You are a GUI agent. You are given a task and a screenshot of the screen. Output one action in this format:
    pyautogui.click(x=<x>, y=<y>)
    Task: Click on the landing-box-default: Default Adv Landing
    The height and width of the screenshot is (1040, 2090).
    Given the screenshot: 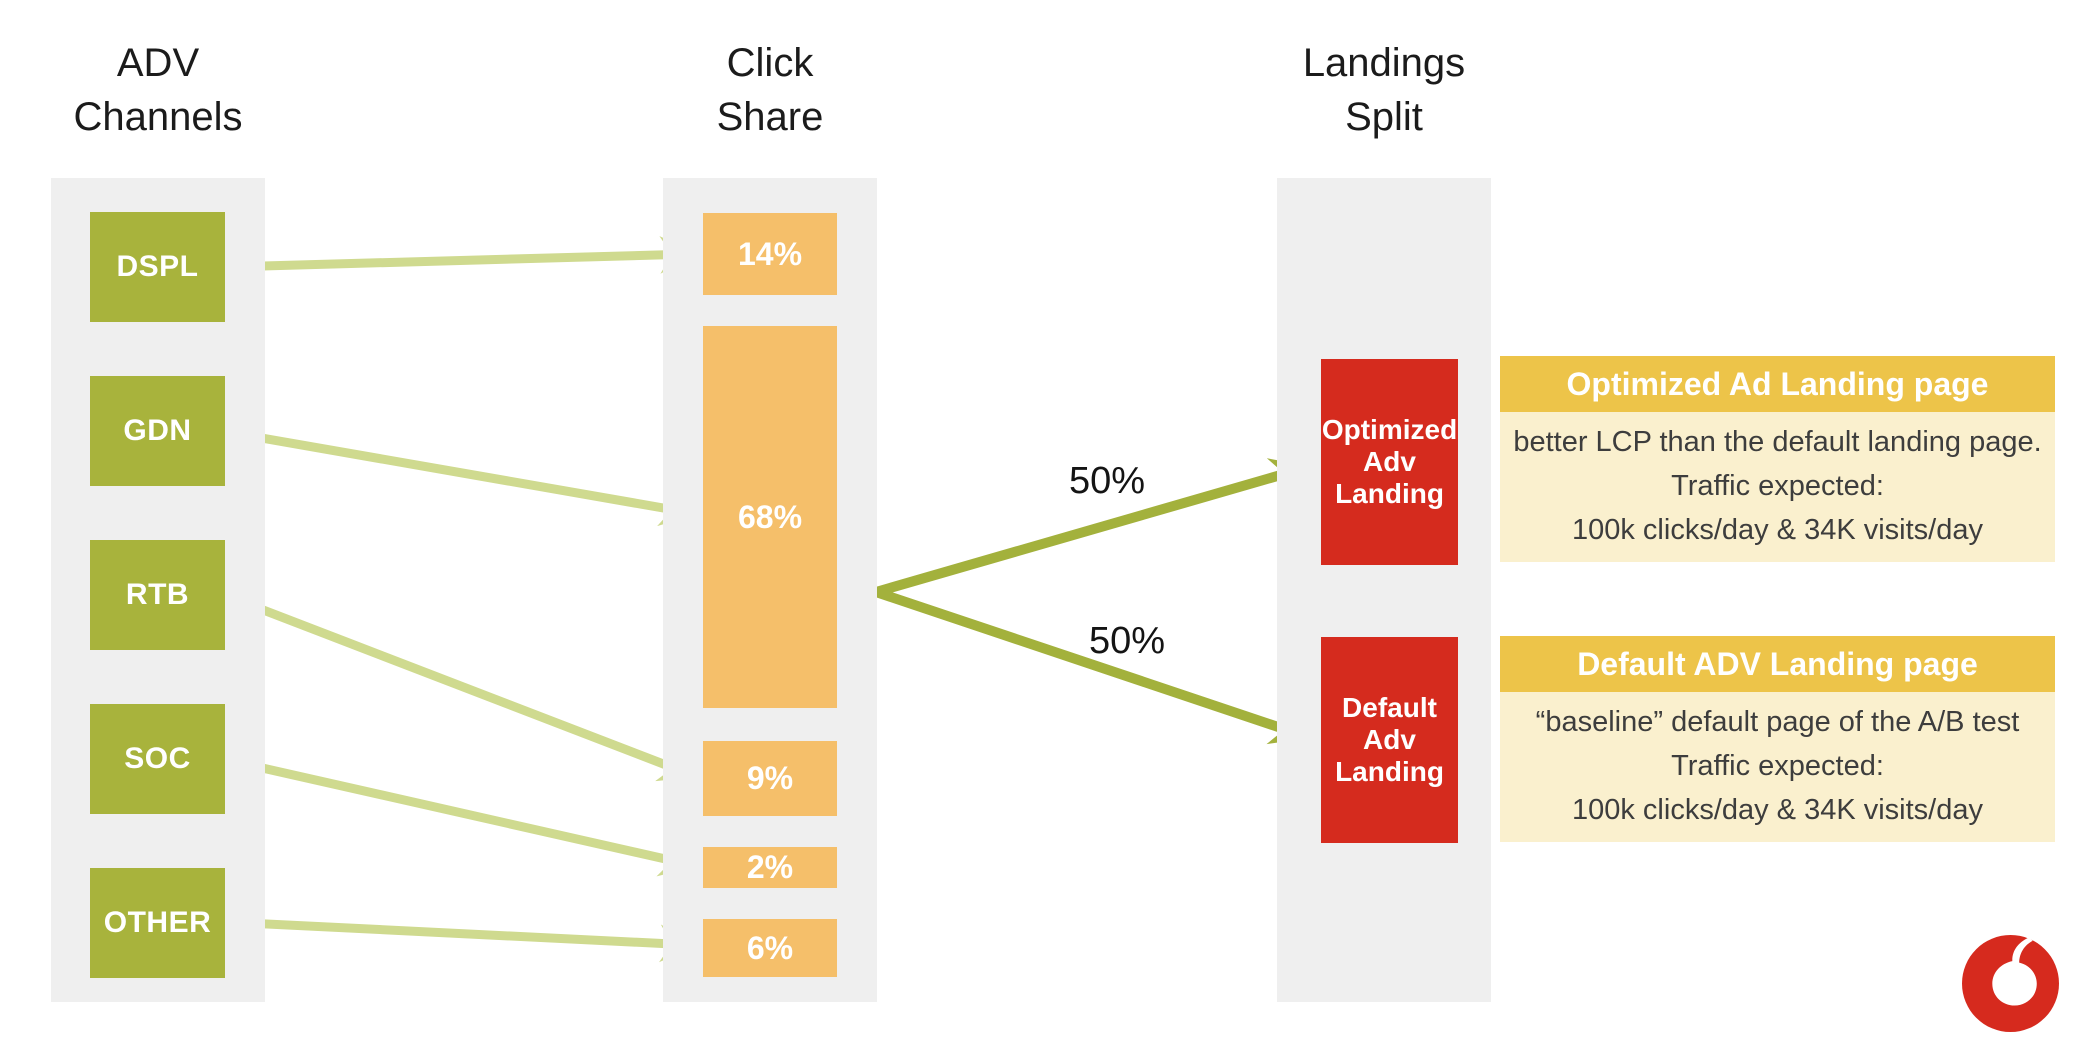 What is the action you would take?
    pyautogui.click(x=1389, y=740)
    